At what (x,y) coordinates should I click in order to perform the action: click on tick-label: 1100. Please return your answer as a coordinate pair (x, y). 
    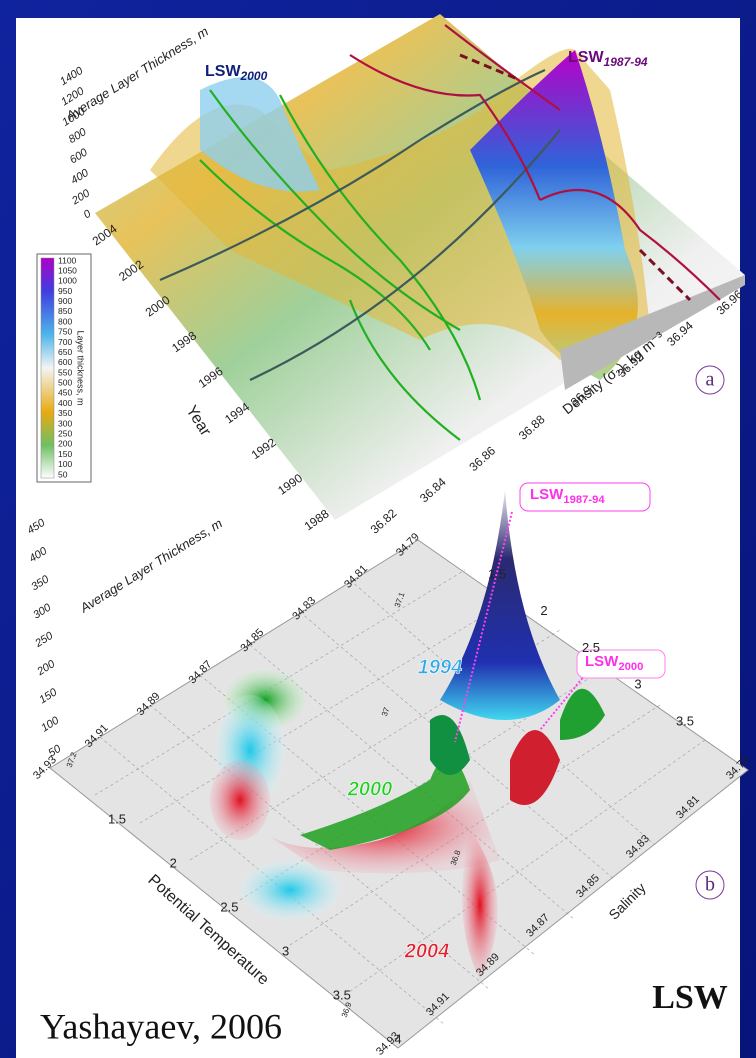
    Looking at the image, I should click on (67, 260).